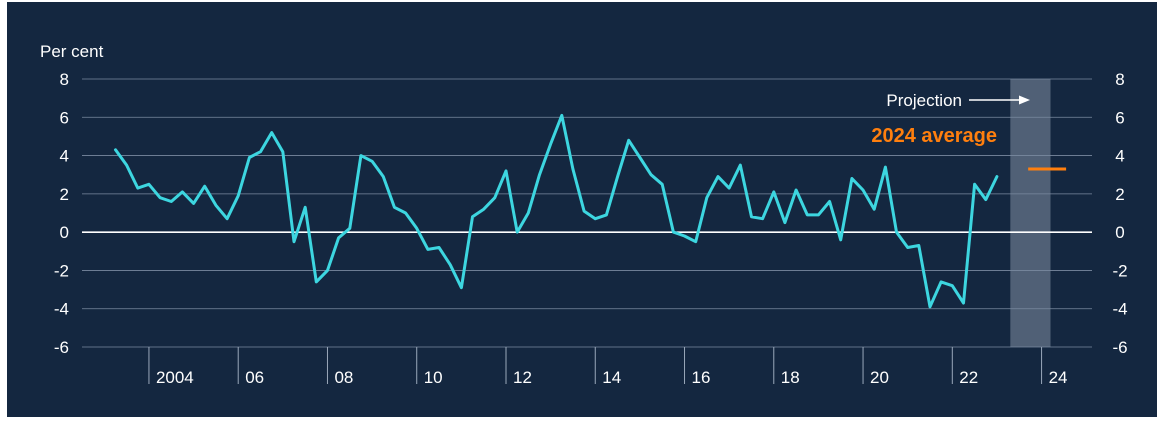 The width and height of the screenshot is (1165, 421). What do you see at coordinates (72, 51) in the screenshot?
I see `y-axis-label: Per cent` at bounding box center [72, 51].